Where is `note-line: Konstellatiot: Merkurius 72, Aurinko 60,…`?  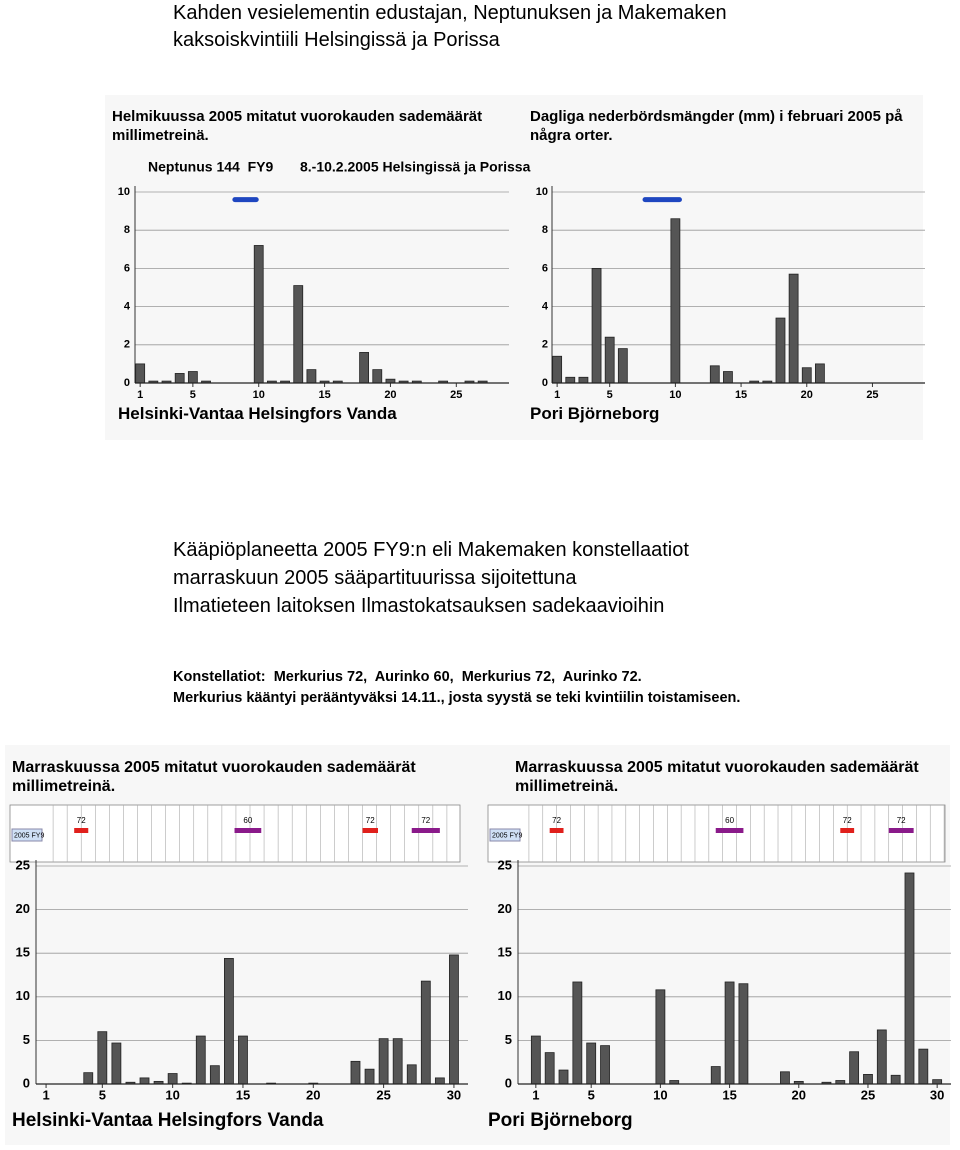
note-line: Konstellatiot: Merkurius 72, Aurinko 60,… is located at coordinates (407, 677).